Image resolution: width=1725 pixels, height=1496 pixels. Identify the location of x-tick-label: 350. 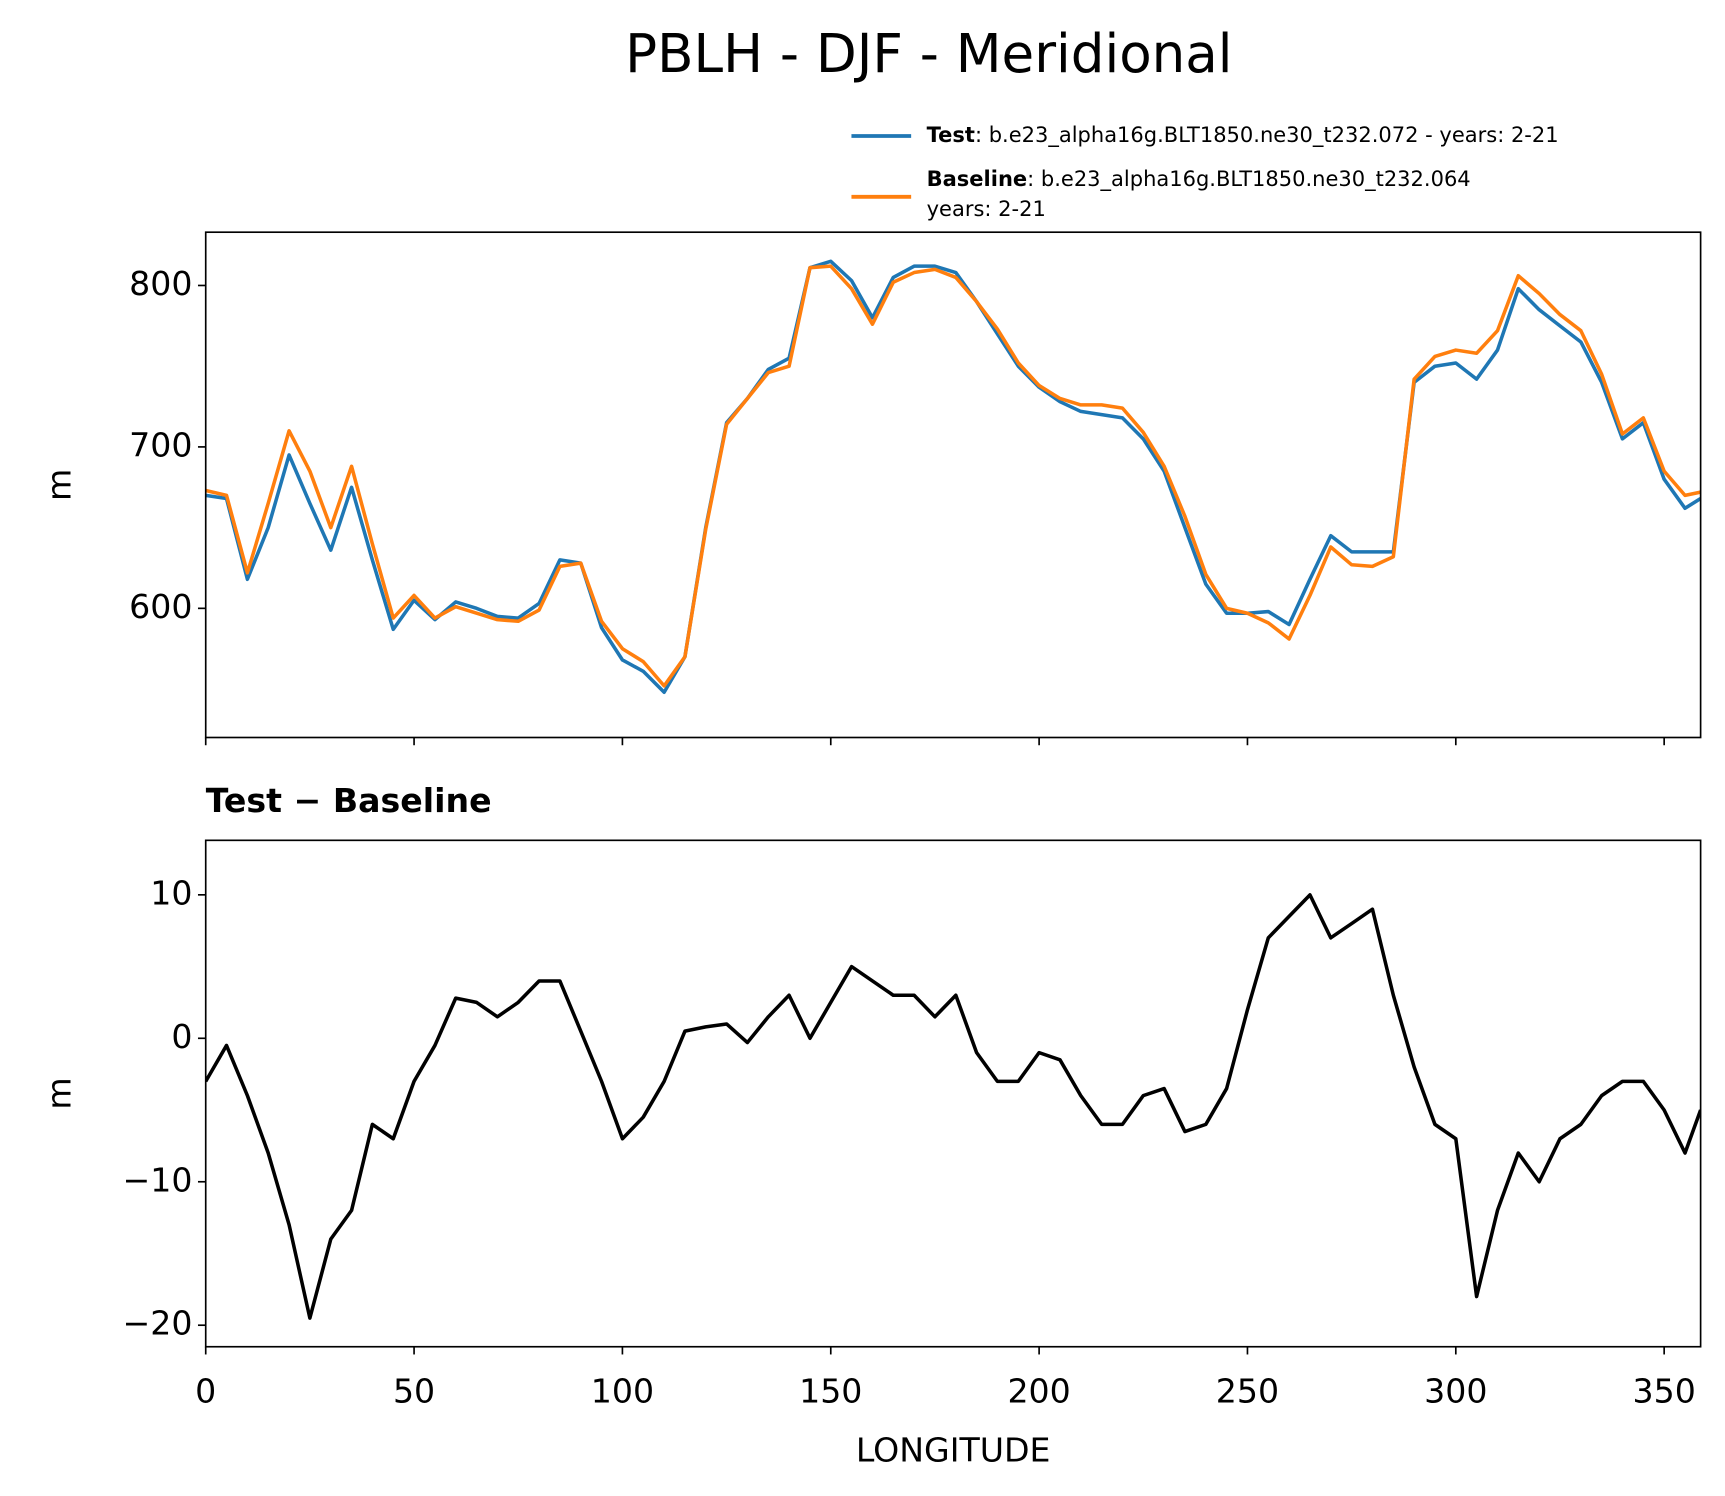
(1664, 1391).